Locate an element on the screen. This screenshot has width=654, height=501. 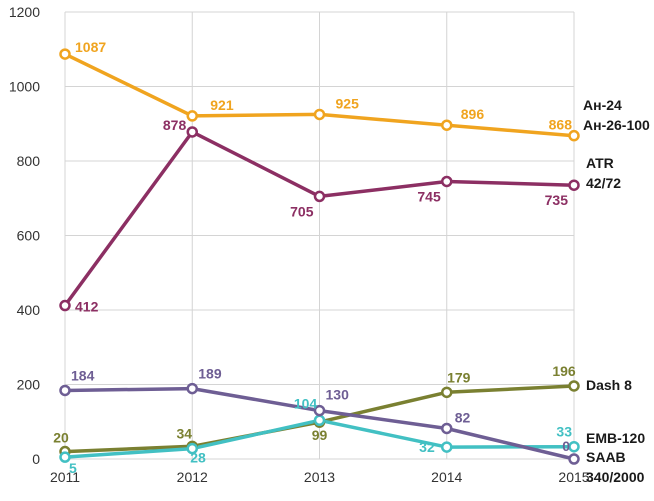
y-tick-label: 600 is located at coordinates (29, 236).